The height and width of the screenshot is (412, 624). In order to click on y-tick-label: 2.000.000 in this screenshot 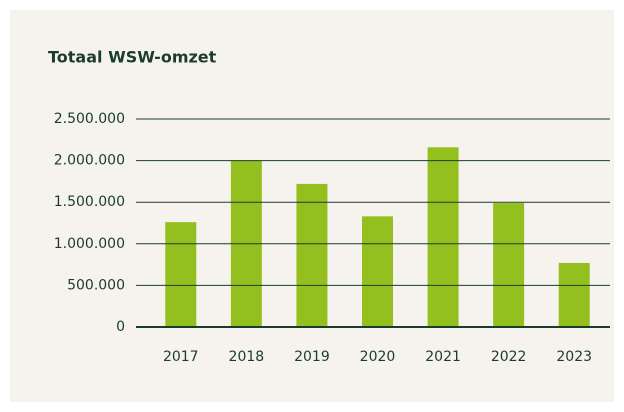, I will do `click(89, 161)`.